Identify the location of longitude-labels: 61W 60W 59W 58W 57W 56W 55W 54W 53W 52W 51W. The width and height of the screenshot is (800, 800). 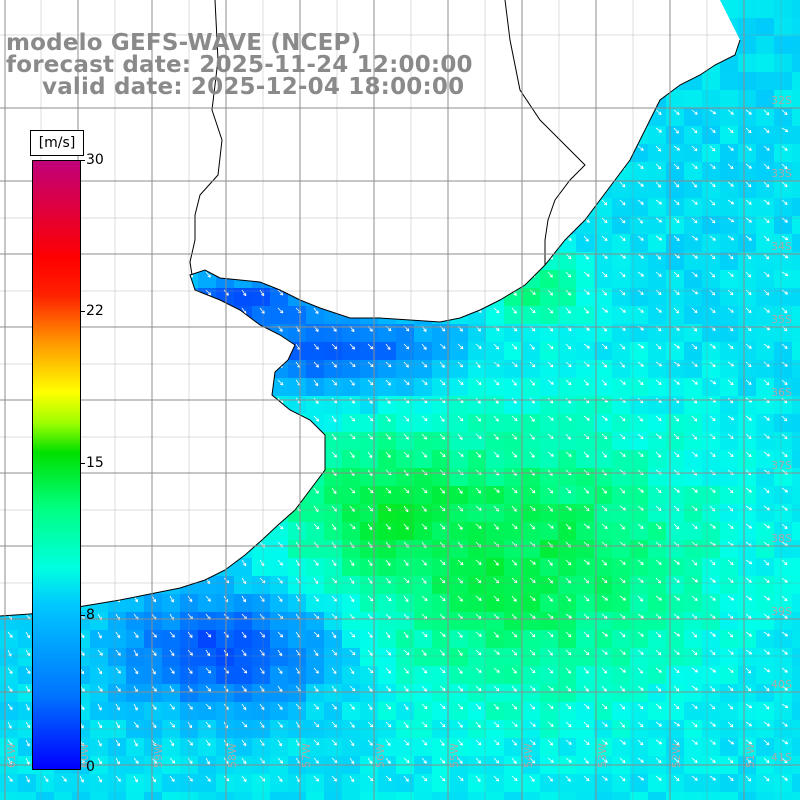
(381, 755).